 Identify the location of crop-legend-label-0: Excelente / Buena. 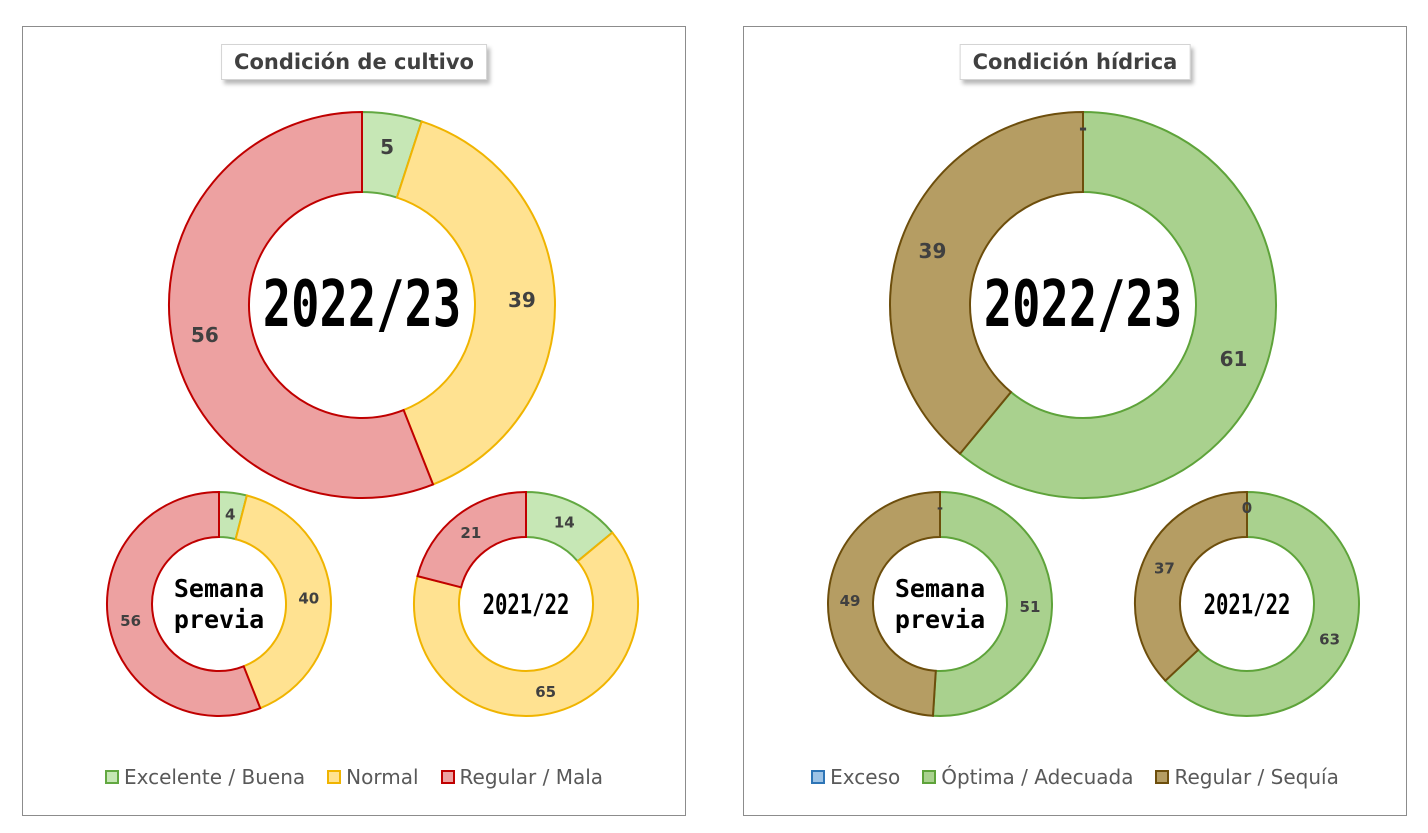
(214, 777).